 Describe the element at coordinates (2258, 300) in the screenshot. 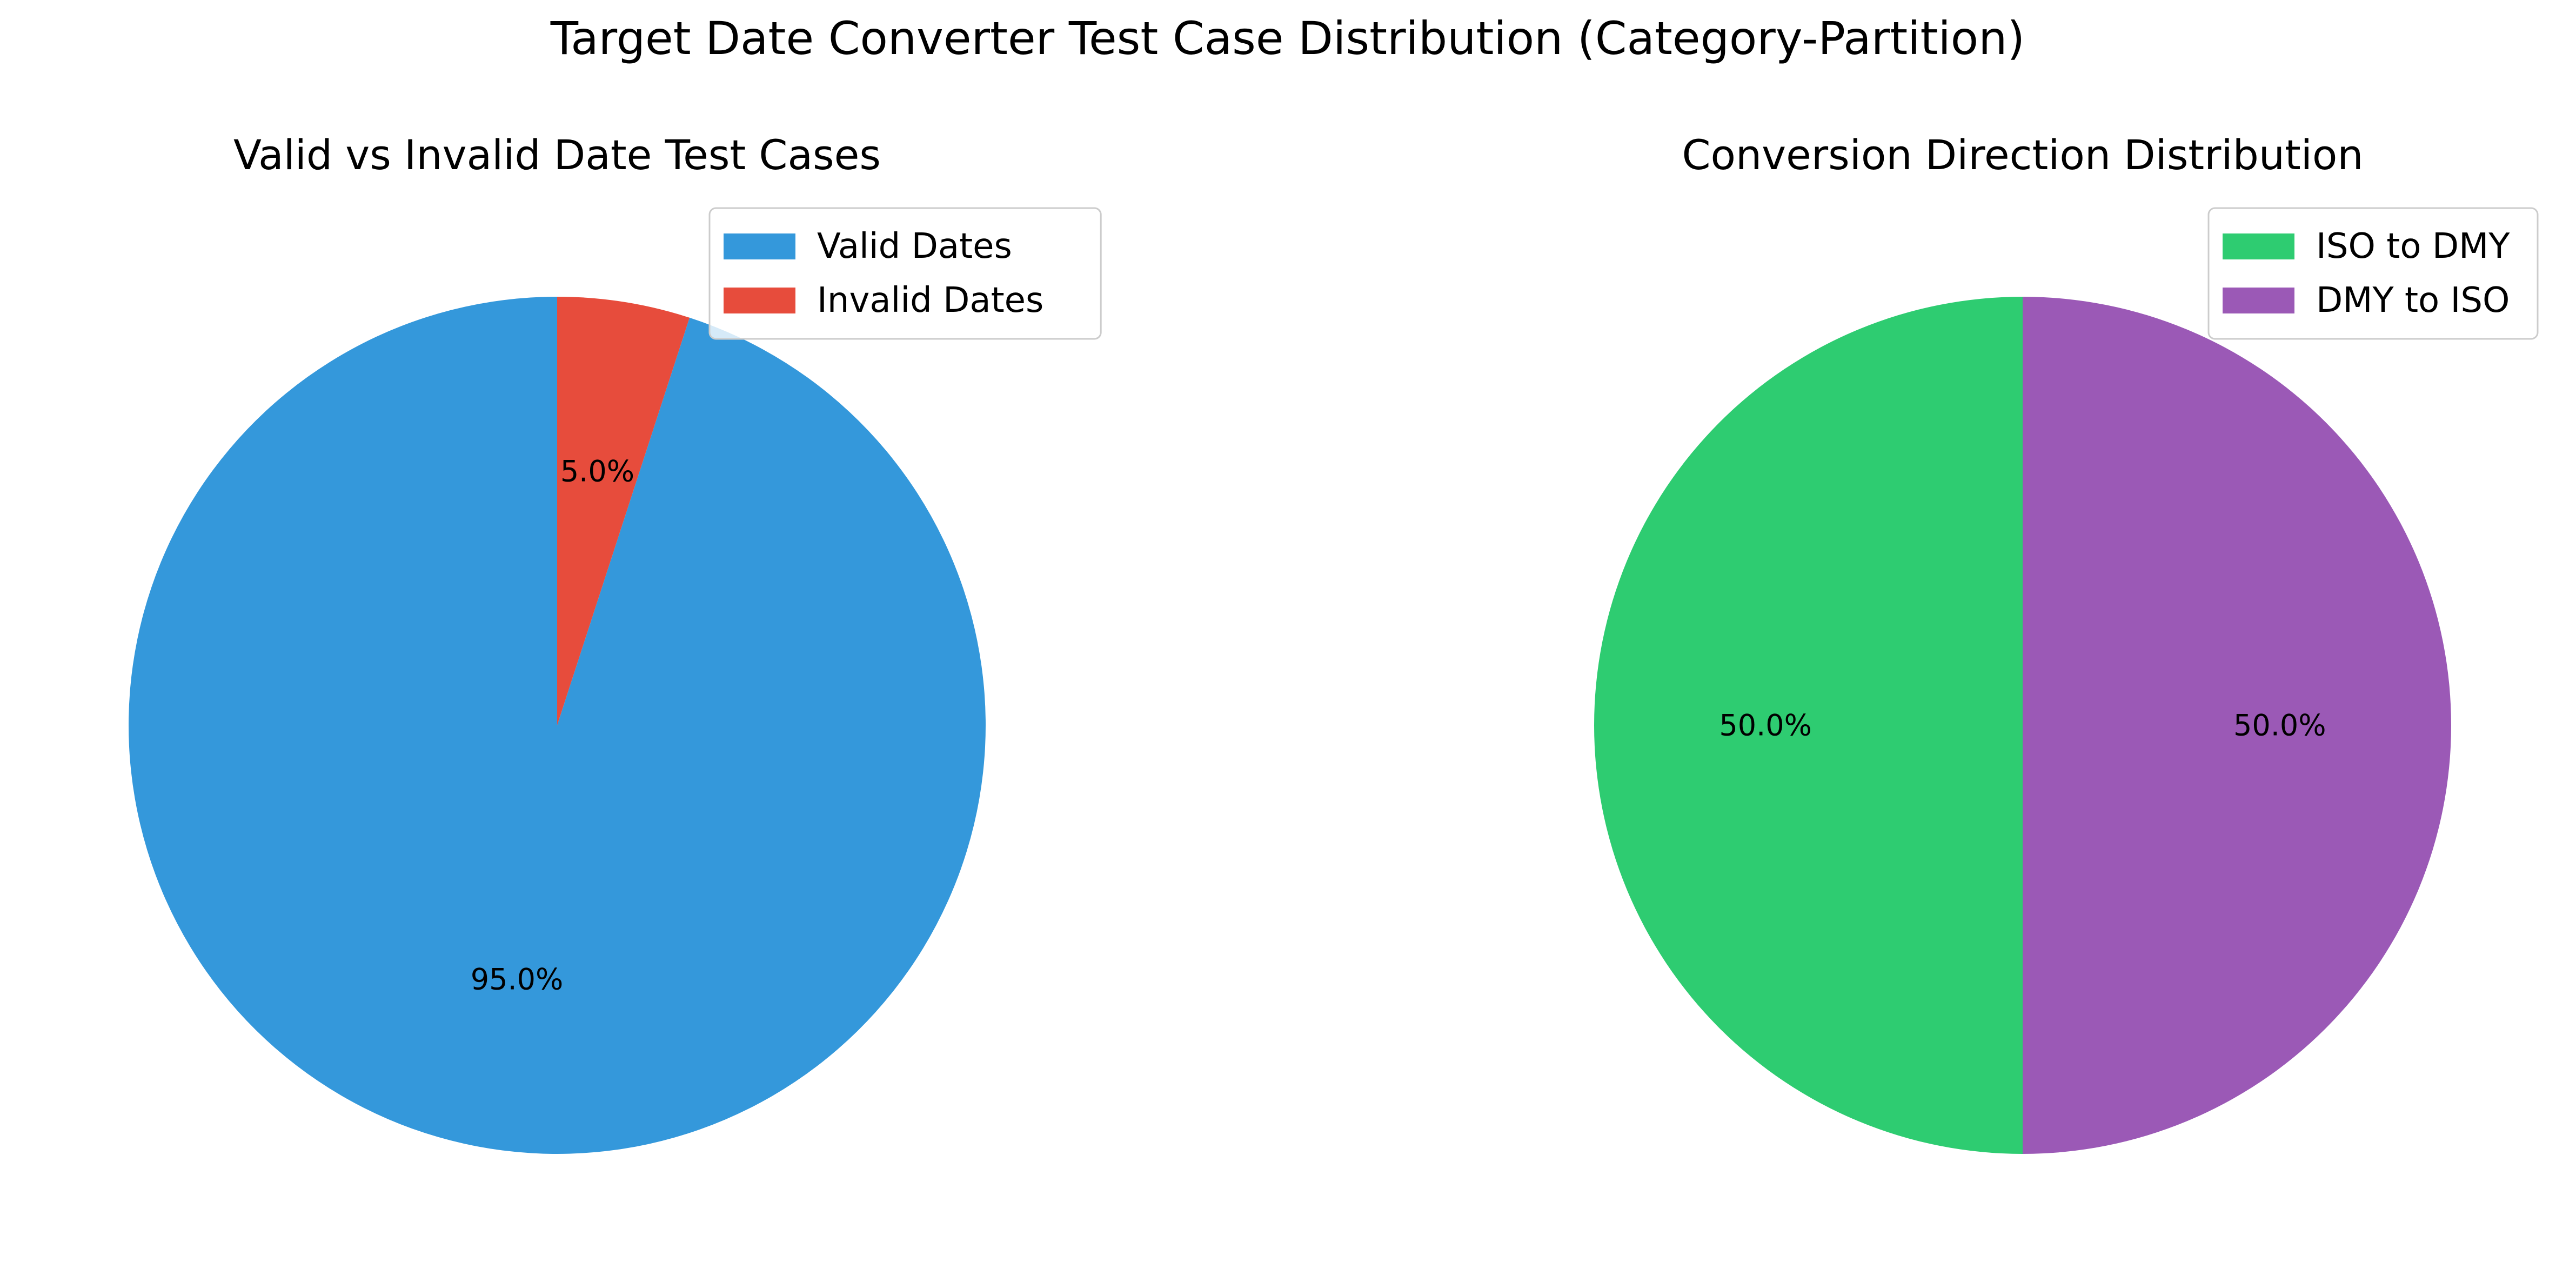

I see `legend-swatch-dmy-to-iso` at that location.